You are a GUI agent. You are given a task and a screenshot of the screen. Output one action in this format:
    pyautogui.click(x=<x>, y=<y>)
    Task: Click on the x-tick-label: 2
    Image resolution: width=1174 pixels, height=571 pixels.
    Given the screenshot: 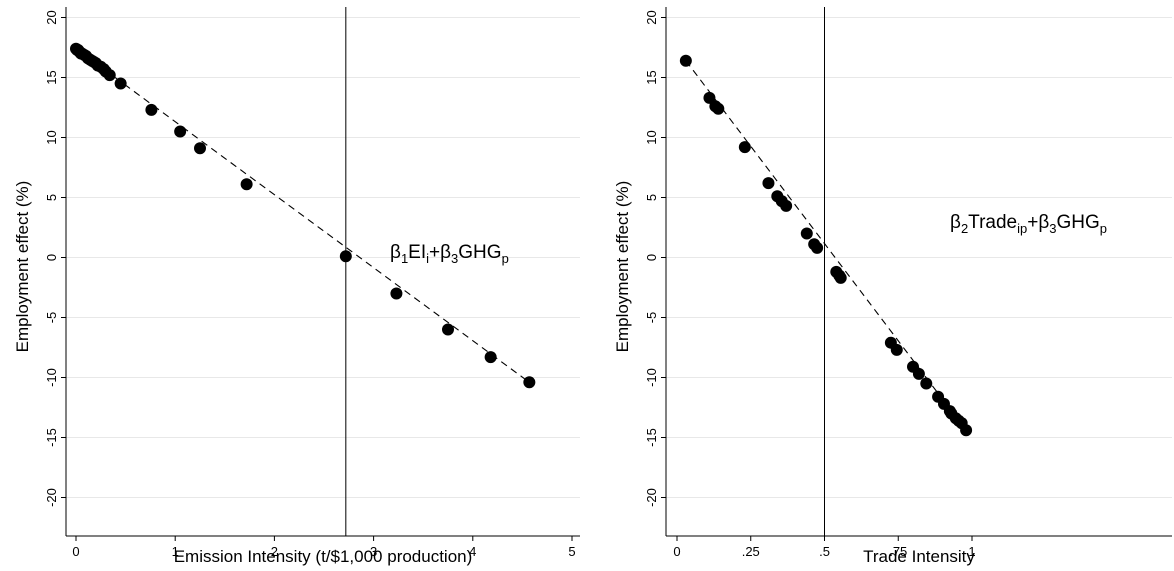 What is the action you would take?
    pyautogui.click(x=274, y=551)
    